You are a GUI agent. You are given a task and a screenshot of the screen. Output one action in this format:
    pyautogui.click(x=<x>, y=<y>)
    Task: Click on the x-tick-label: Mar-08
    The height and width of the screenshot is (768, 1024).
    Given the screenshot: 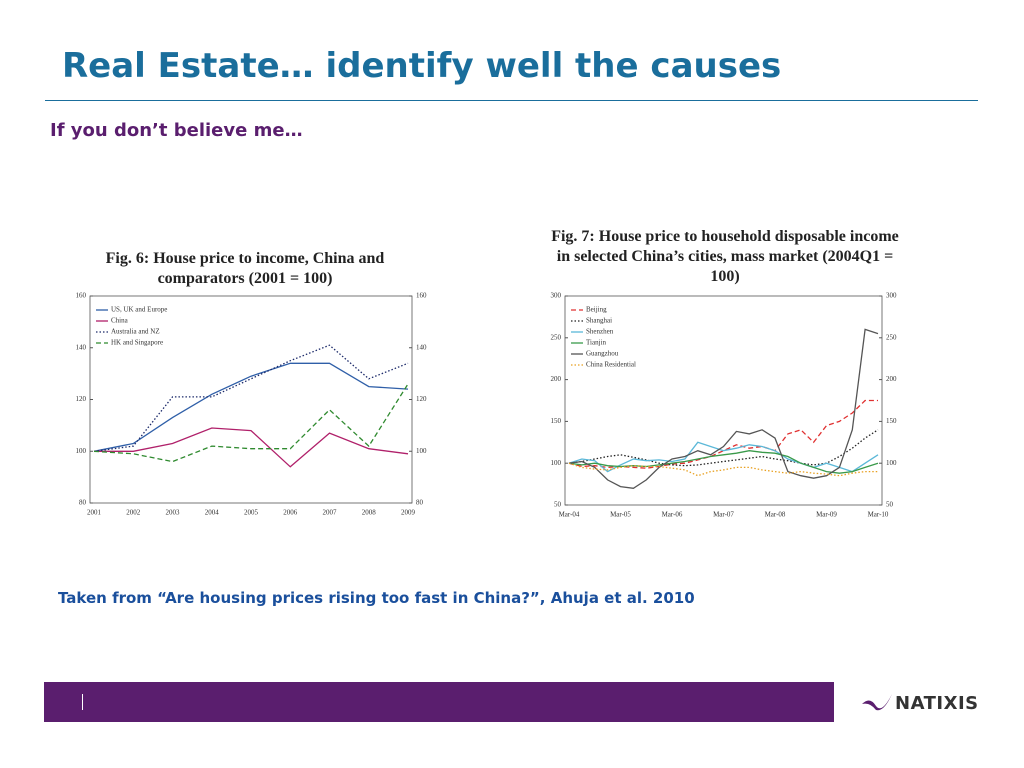 What is the action you would take?
    pyautogui.click(x=775, y=515)
    